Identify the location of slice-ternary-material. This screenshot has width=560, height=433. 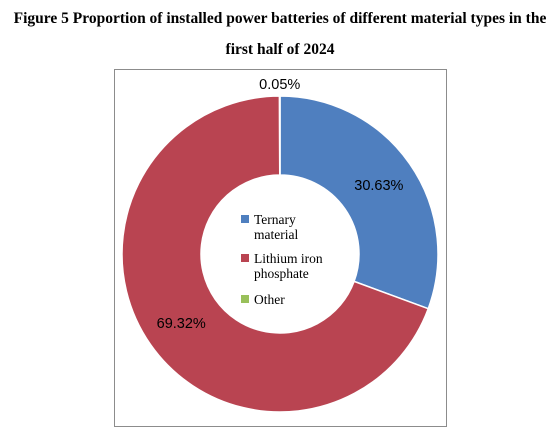
(359, 202).